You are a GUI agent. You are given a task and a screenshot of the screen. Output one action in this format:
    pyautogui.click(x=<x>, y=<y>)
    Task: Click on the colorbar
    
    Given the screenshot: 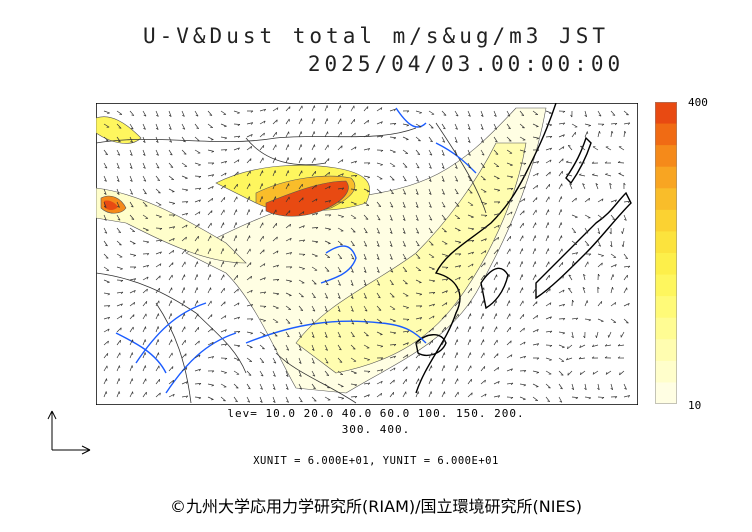 What is the action you would take?
    pyautogui.click(x=666, y=253)
    